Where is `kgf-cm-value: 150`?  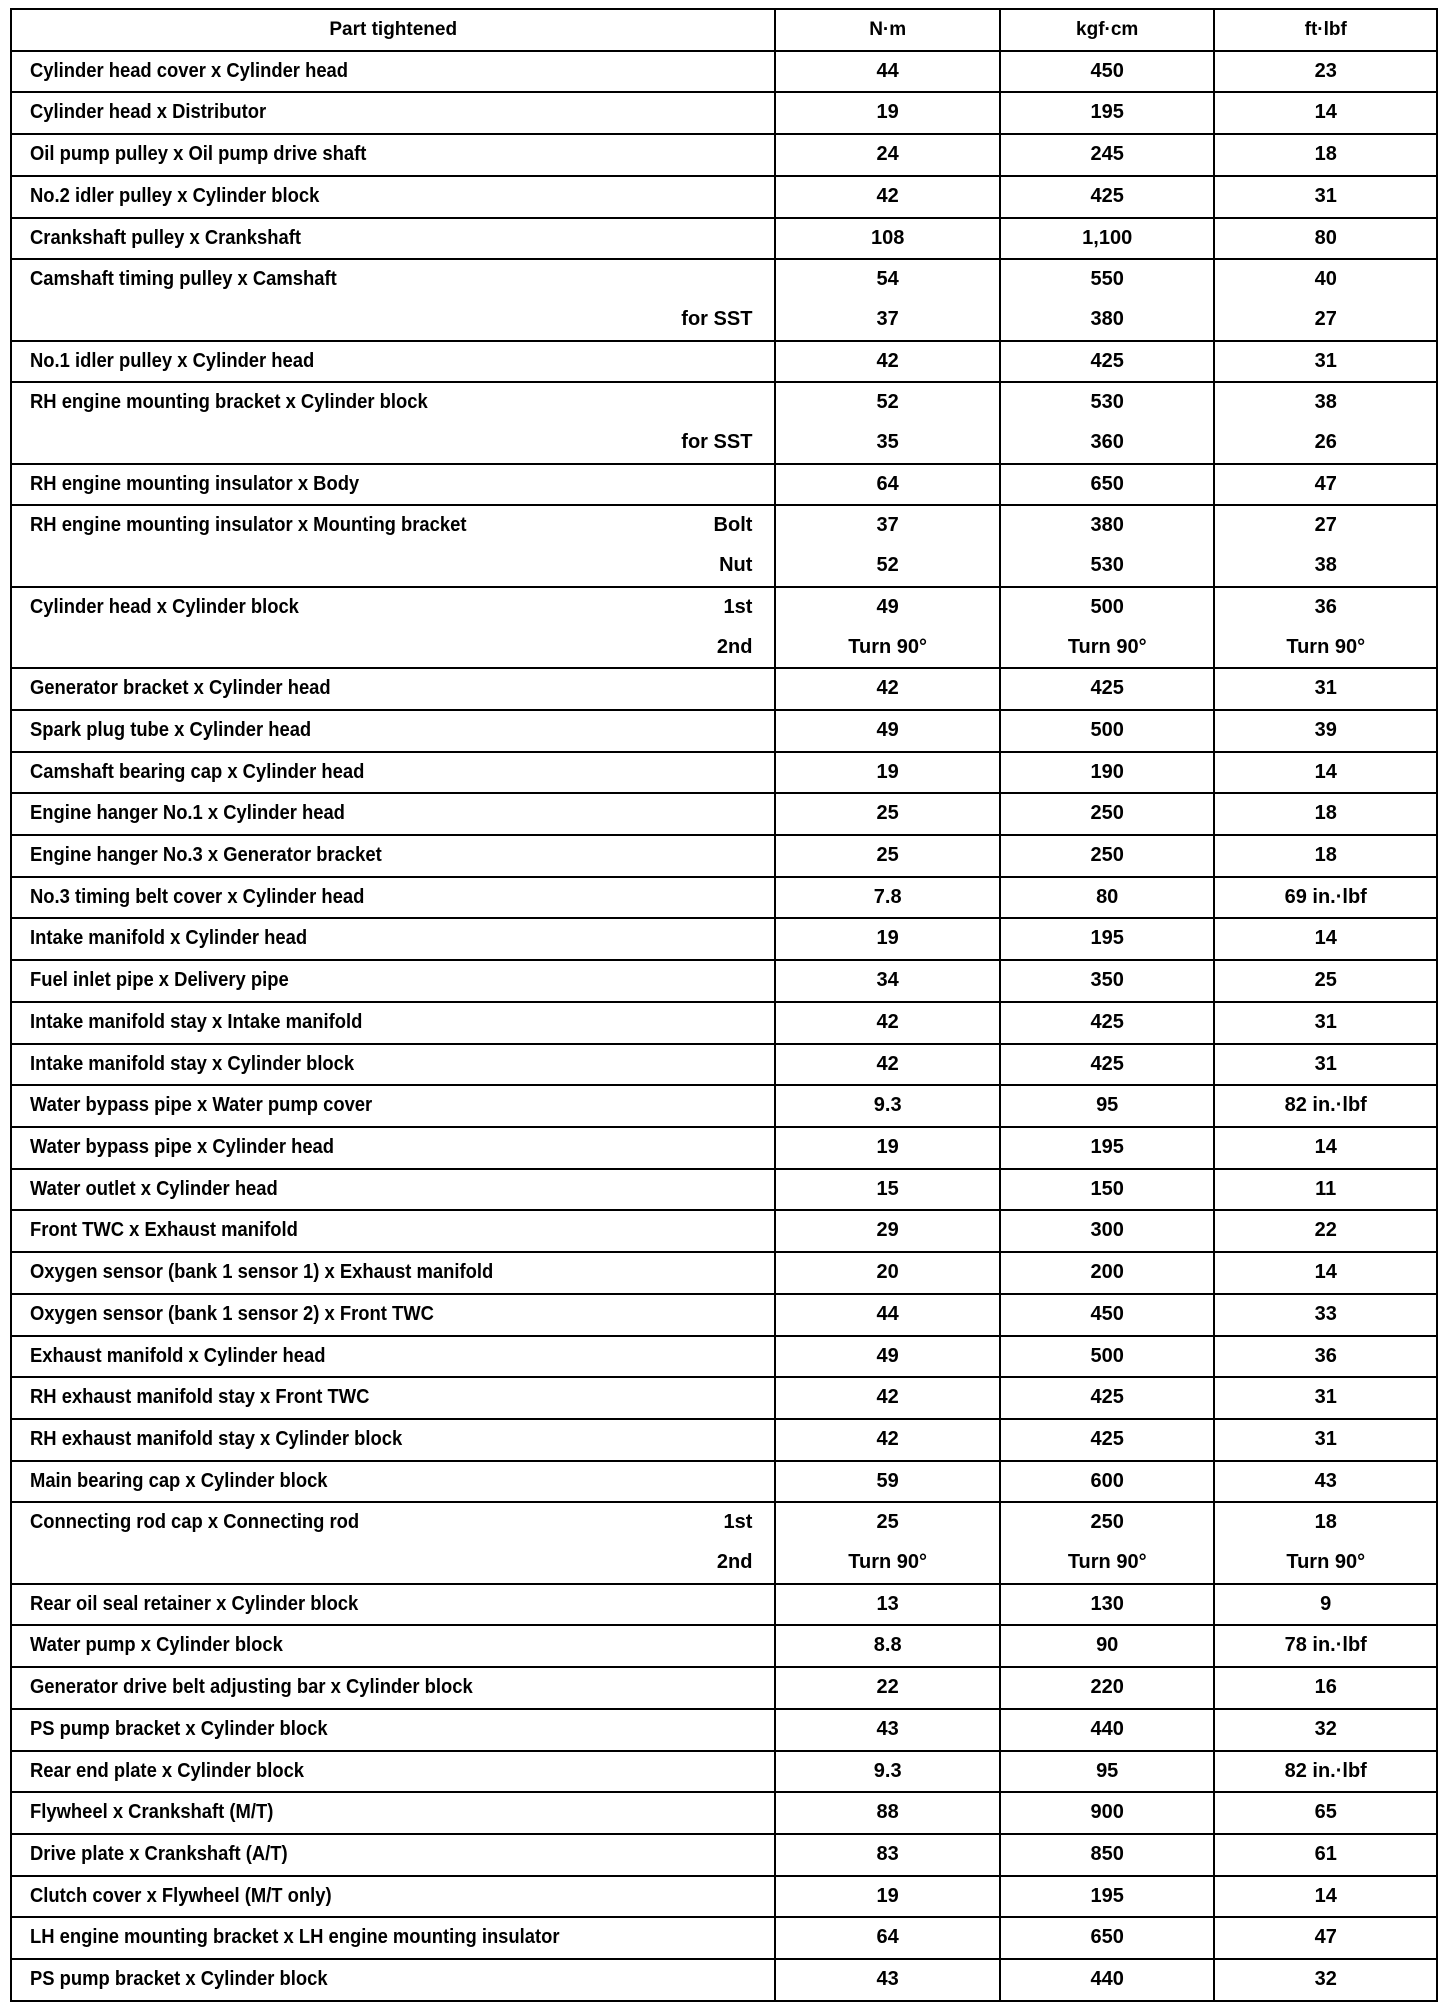
kgf-cm-value: 150 is located at coordinates (1107, 1189).